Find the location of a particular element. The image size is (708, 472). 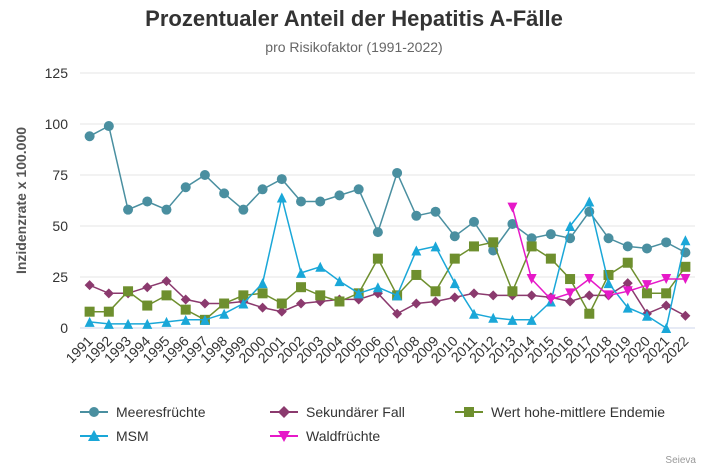

legend-marker-circle-icon is located at coordinates (94, 412).